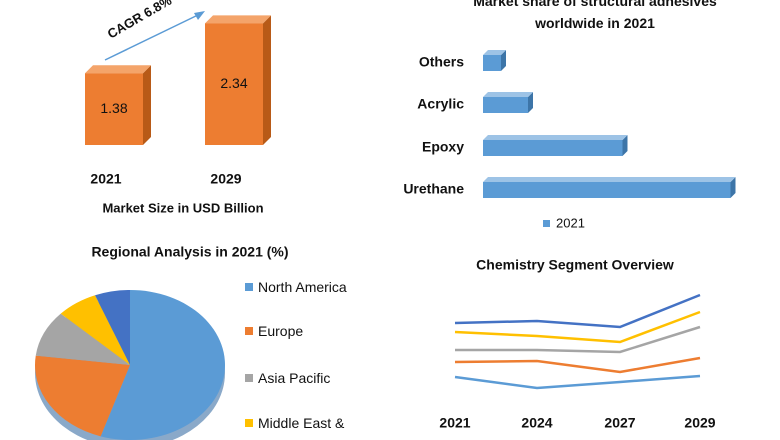 The width and height of the screenshot is (780, 440). What do you see at coordinates (575, 265) in the screenshot?
I see `chart-title: Chemistry Segment Overview` at bounding box center [575, 265].